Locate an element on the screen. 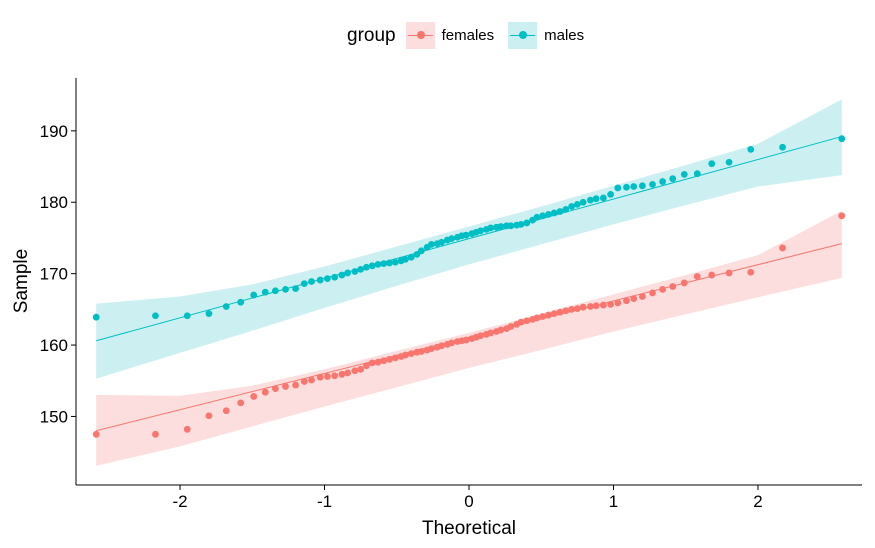 This screenshot has width=875, height=548. legend: group females males is located at coordinates (437, 35).